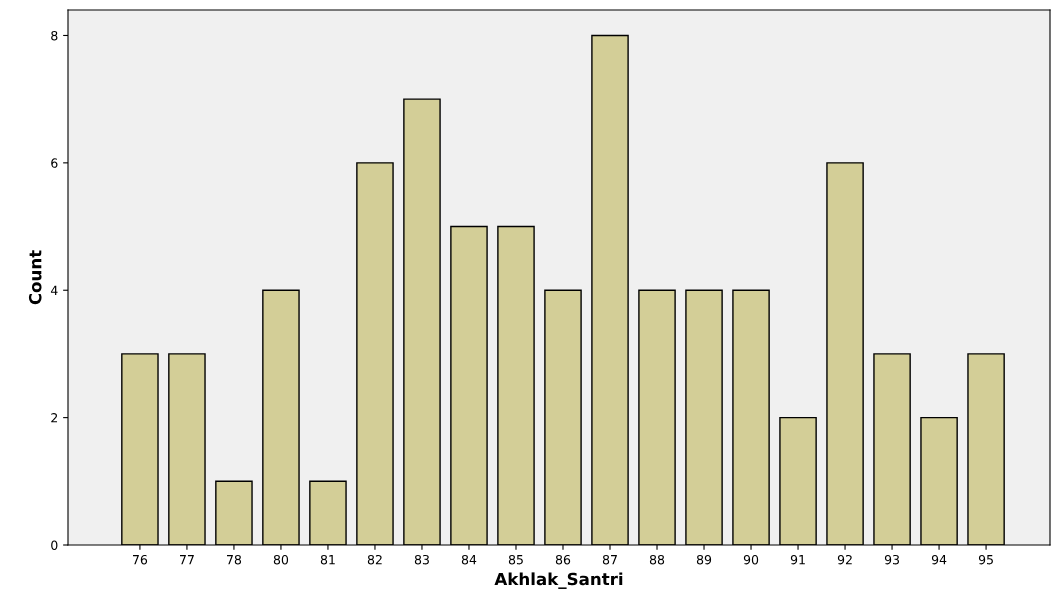  What do you see at coordinates (54, 290) in the screenshot?
I see `y-tick-label: 4` at bounding box center [54, 290].